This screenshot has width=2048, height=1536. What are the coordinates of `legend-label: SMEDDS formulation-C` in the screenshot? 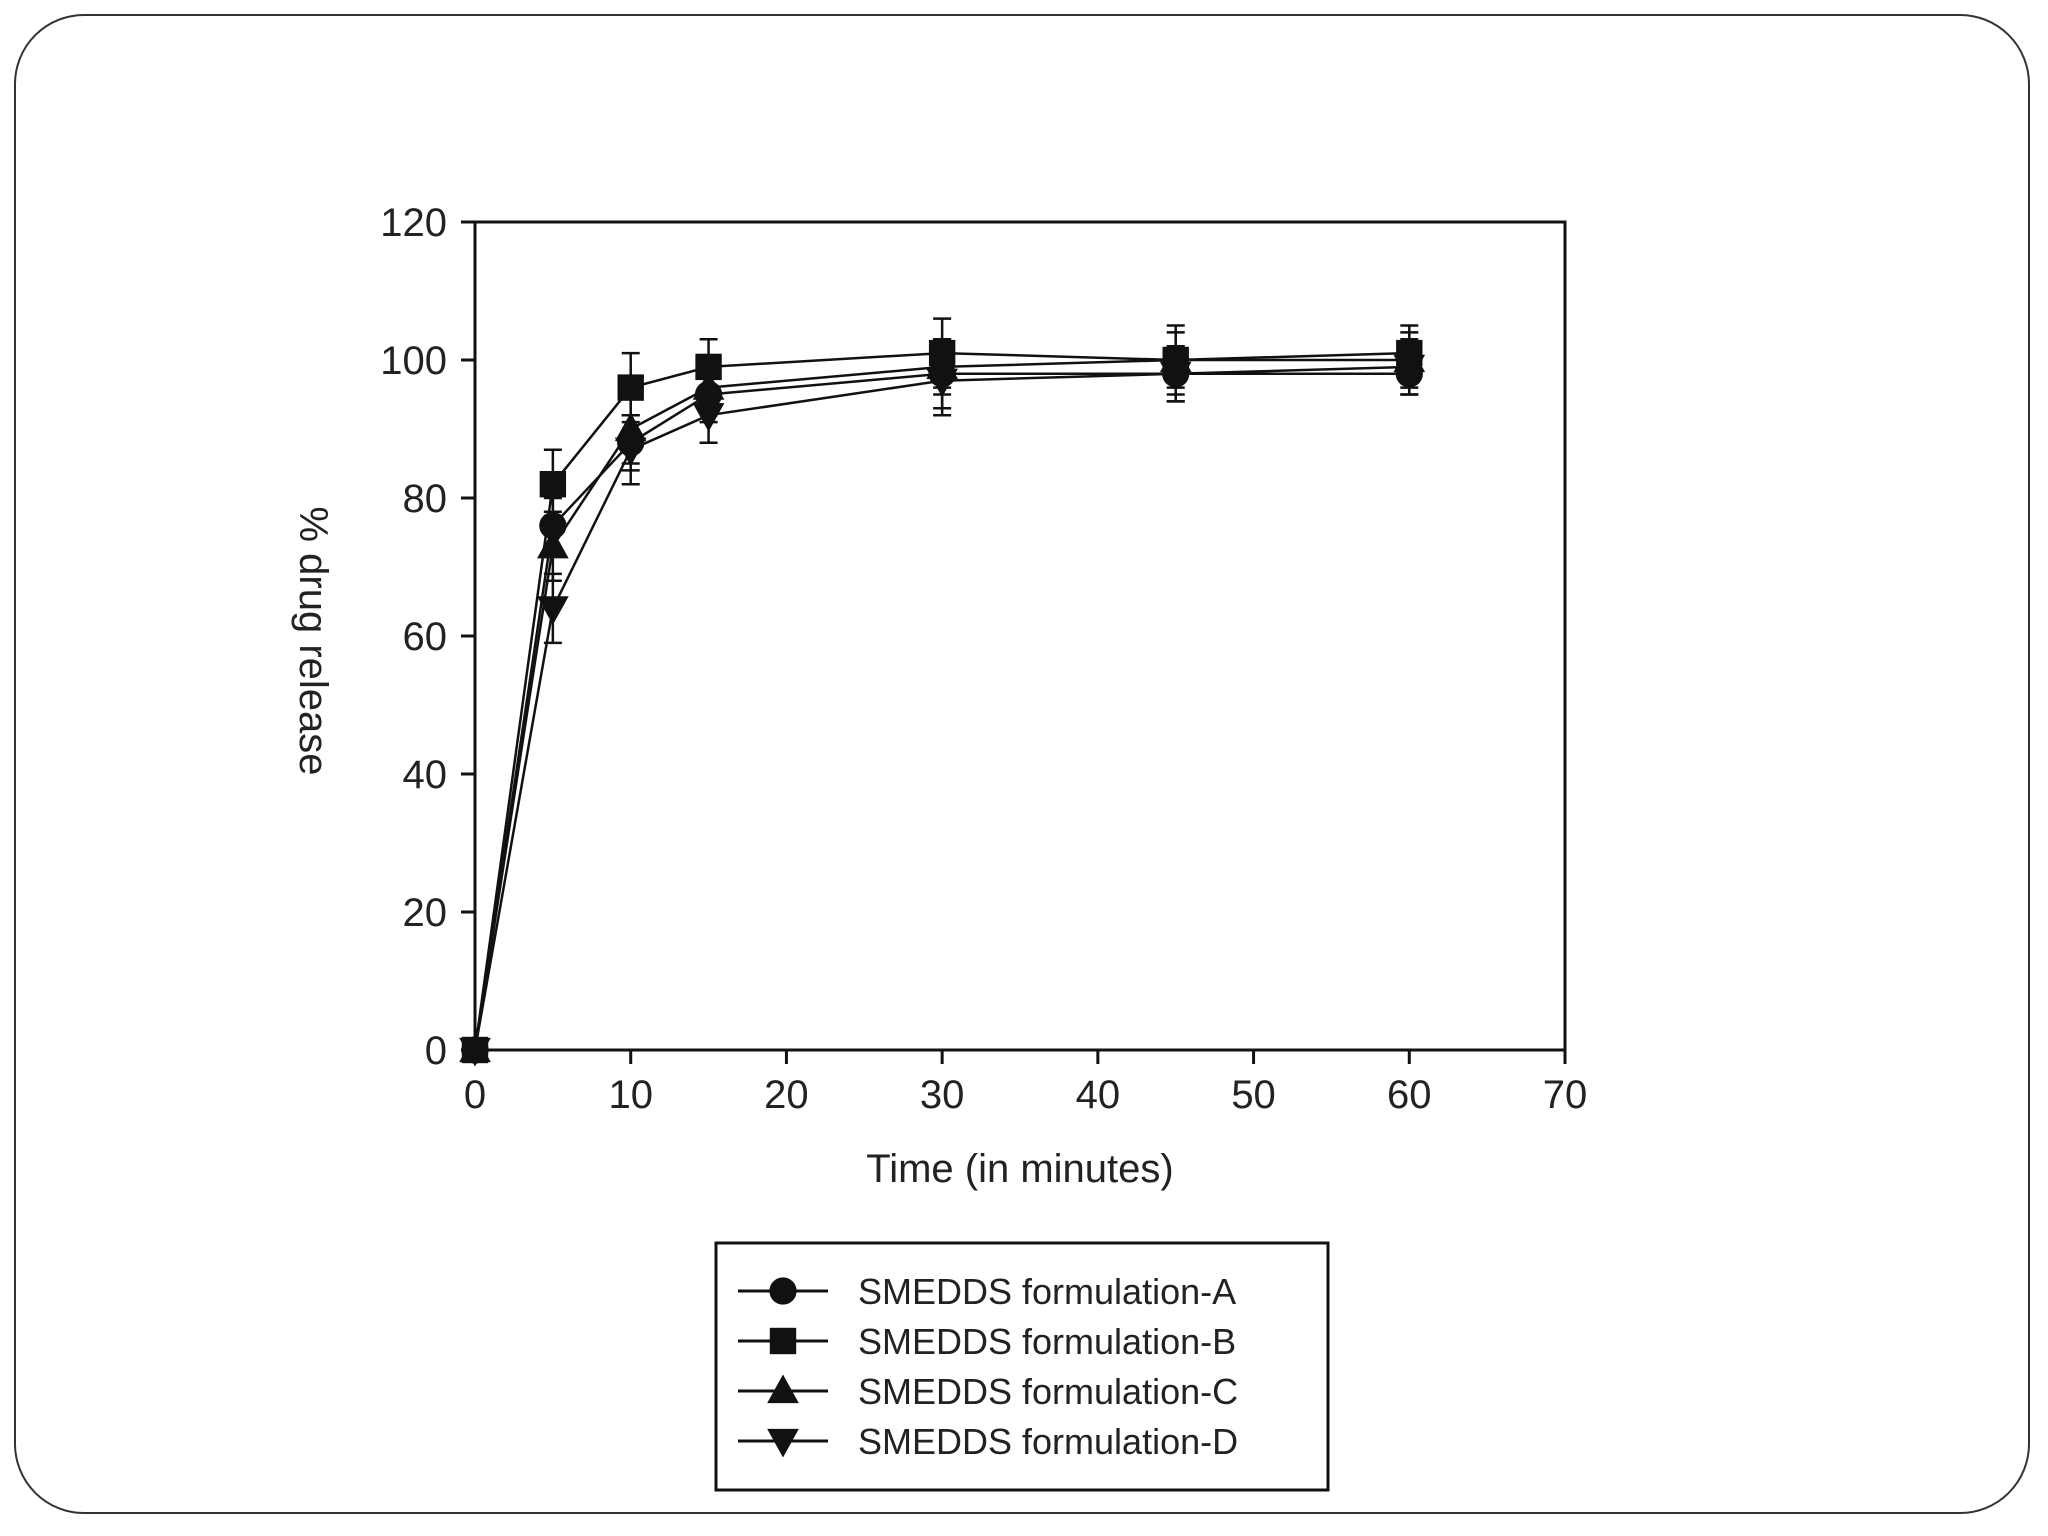 It's located at (1048, 1391).